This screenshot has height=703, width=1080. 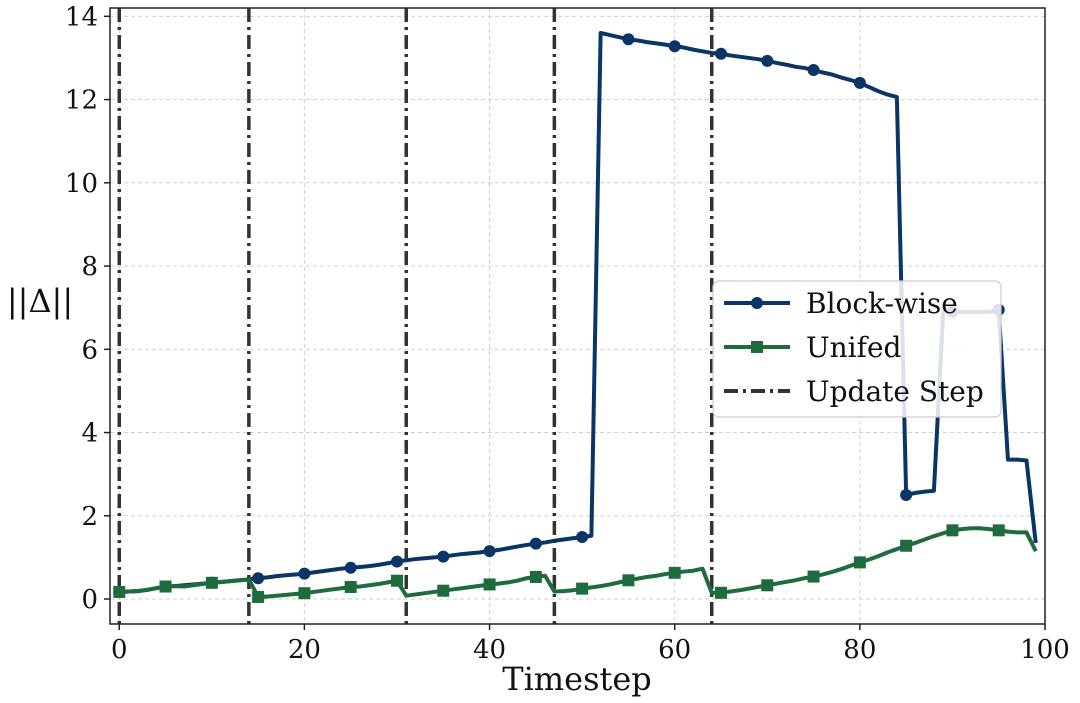 I want to click on x-tick-label-2: 40, so click(x=489, y=650).